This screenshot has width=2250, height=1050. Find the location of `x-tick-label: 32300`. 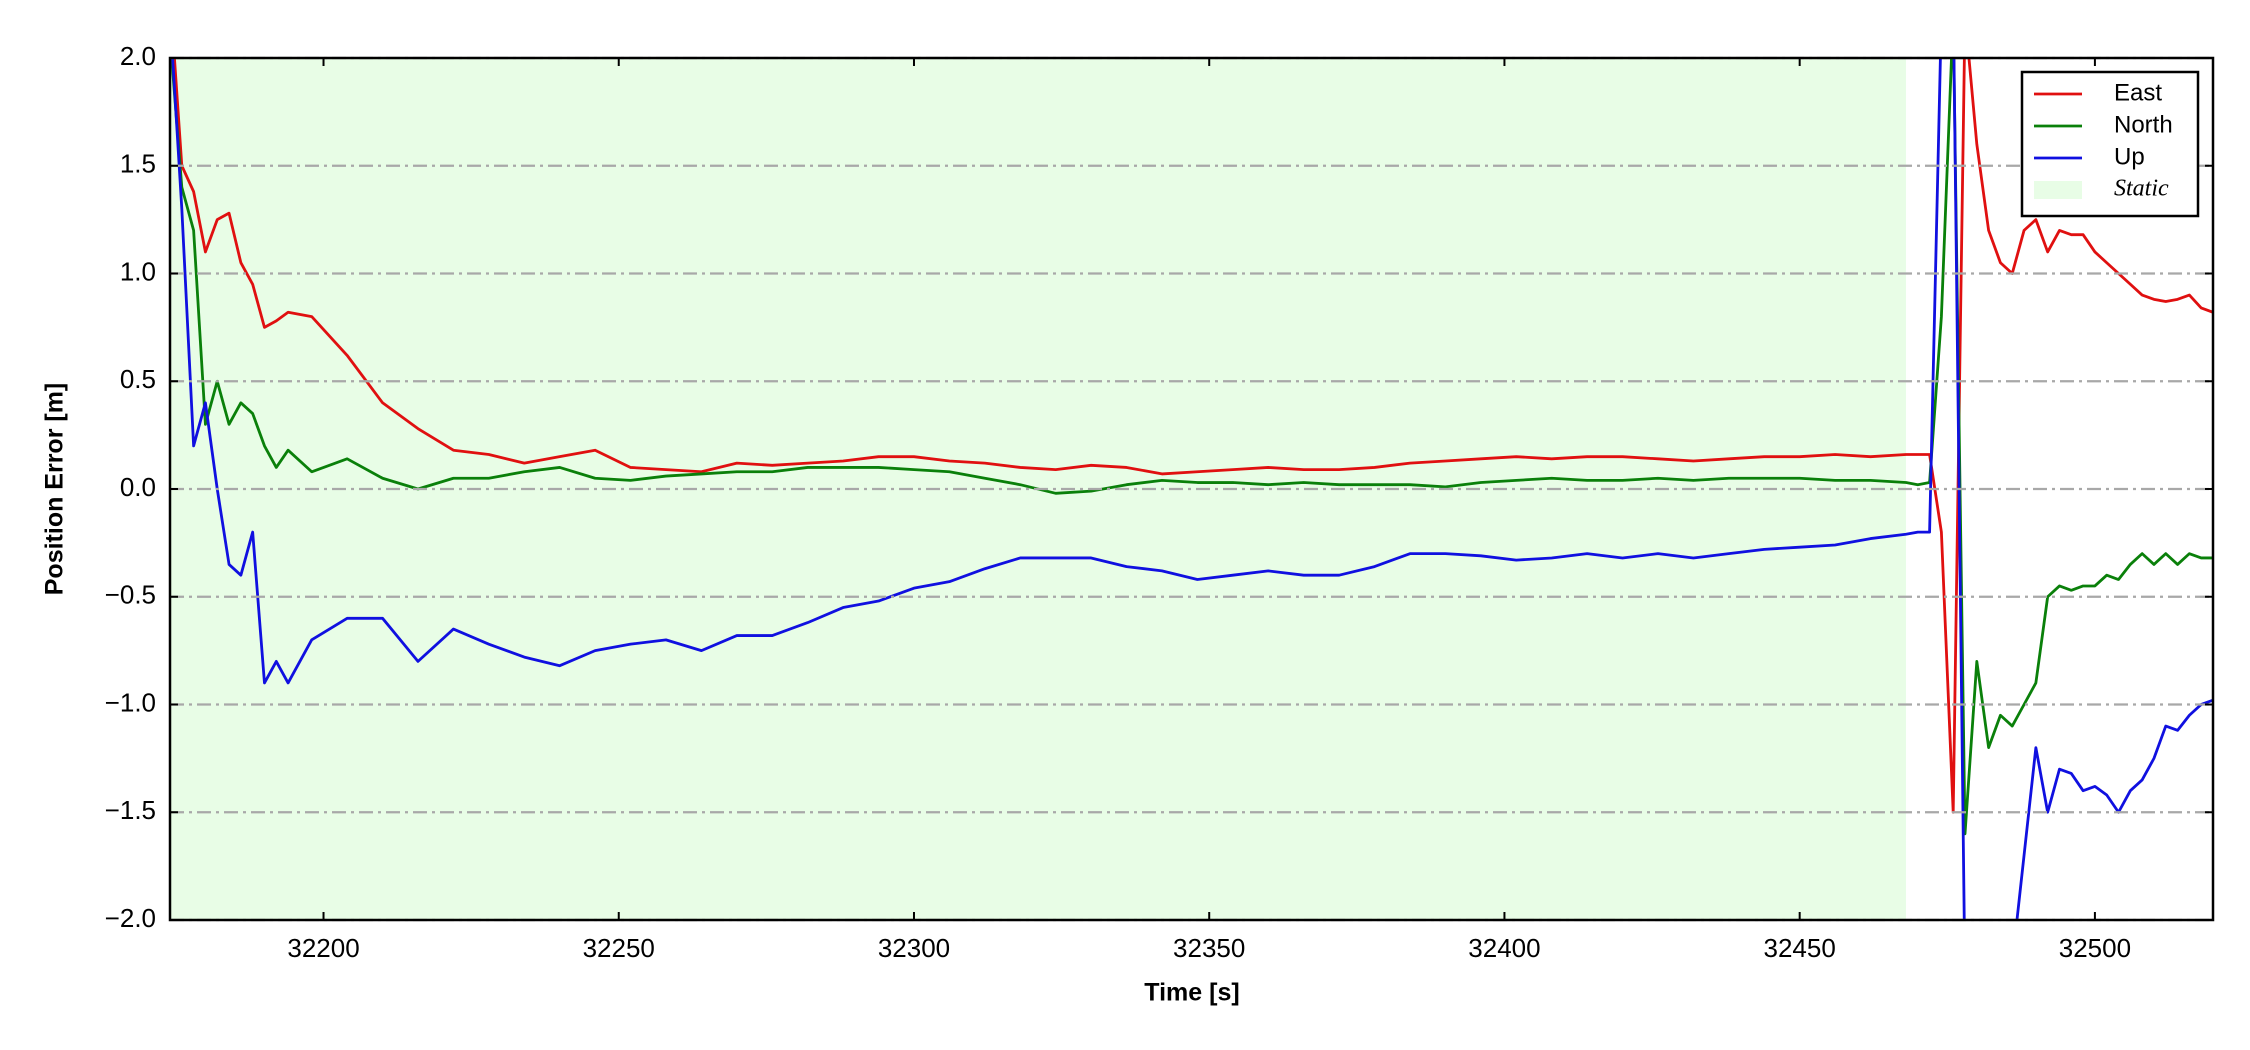

x-tick-label: 32300 is located at coordinates (914, 948).